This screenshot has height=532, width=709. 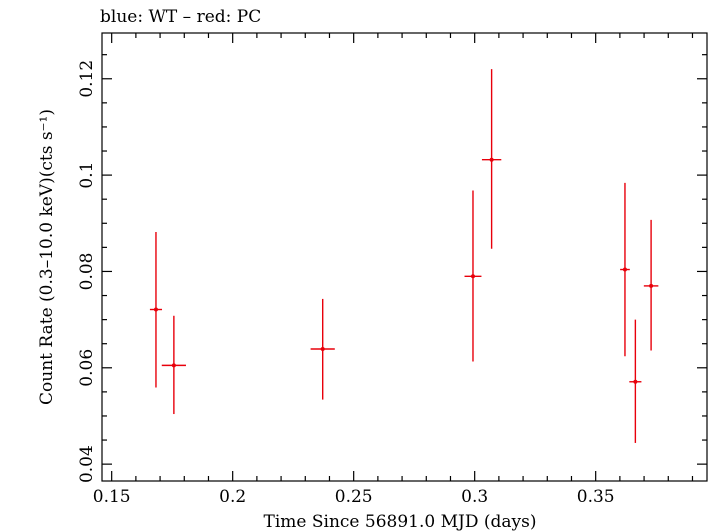 What do you see at coordinates (400, 522) in the screenshot?
I see `x-axis-title: Time Since 56891.0 MJD (days)` at bounding box center [400, 522].